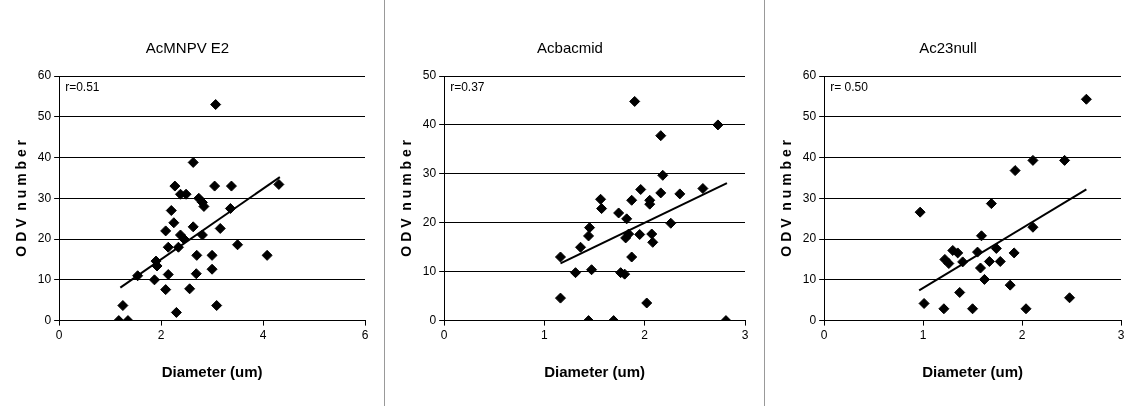 Image resolution: width=1141 pixels, height=406 pixels. I want to click on x-tick-label: 6, so click(365, 335).